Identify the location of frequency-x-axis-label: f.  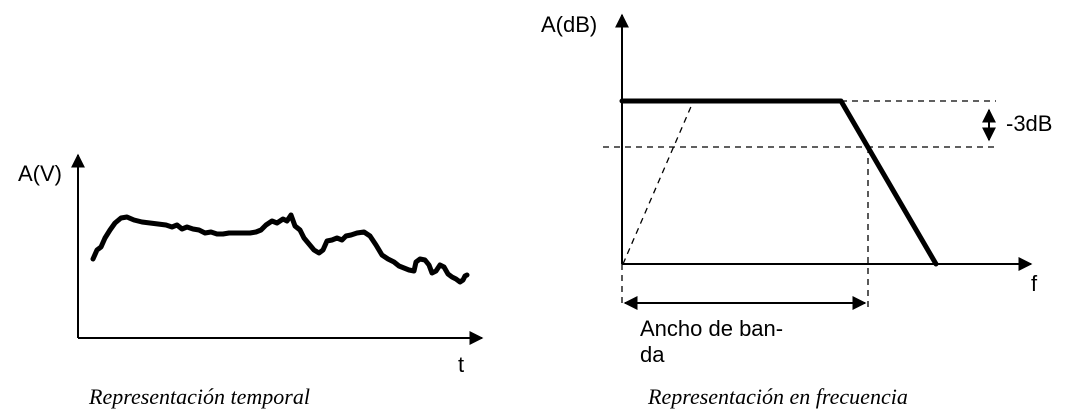
(1034, 283).